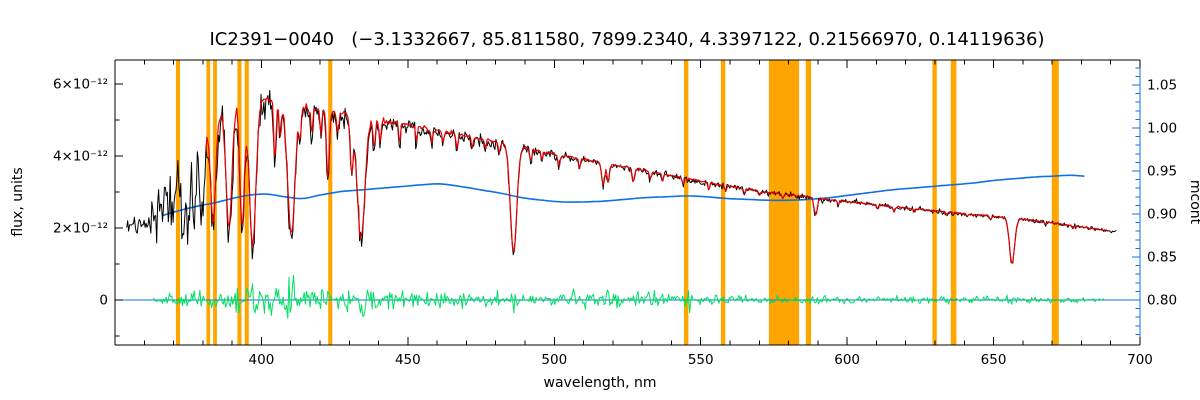 This screenshot has width=1200, height=400. Describe the element at coordinates (628, 297) in the screenshot. I see `residual-curve` at that location.